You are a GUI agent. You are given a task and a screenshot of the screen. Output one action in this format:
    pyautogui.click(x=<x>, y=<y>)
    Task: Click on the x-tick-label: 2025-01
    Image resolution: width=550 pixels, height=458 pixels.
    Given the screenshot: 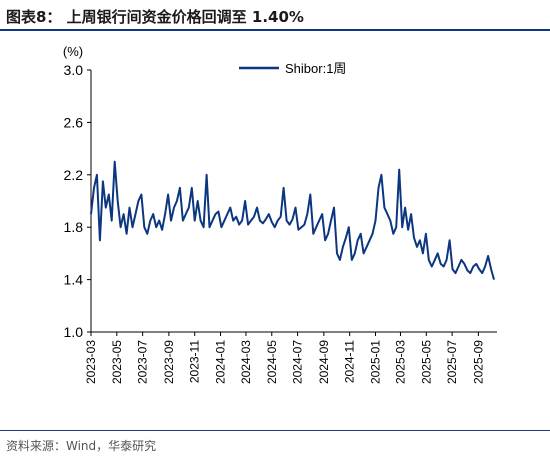 What is the action you would take?
    pyautogui.click(x=375, y=362)
    